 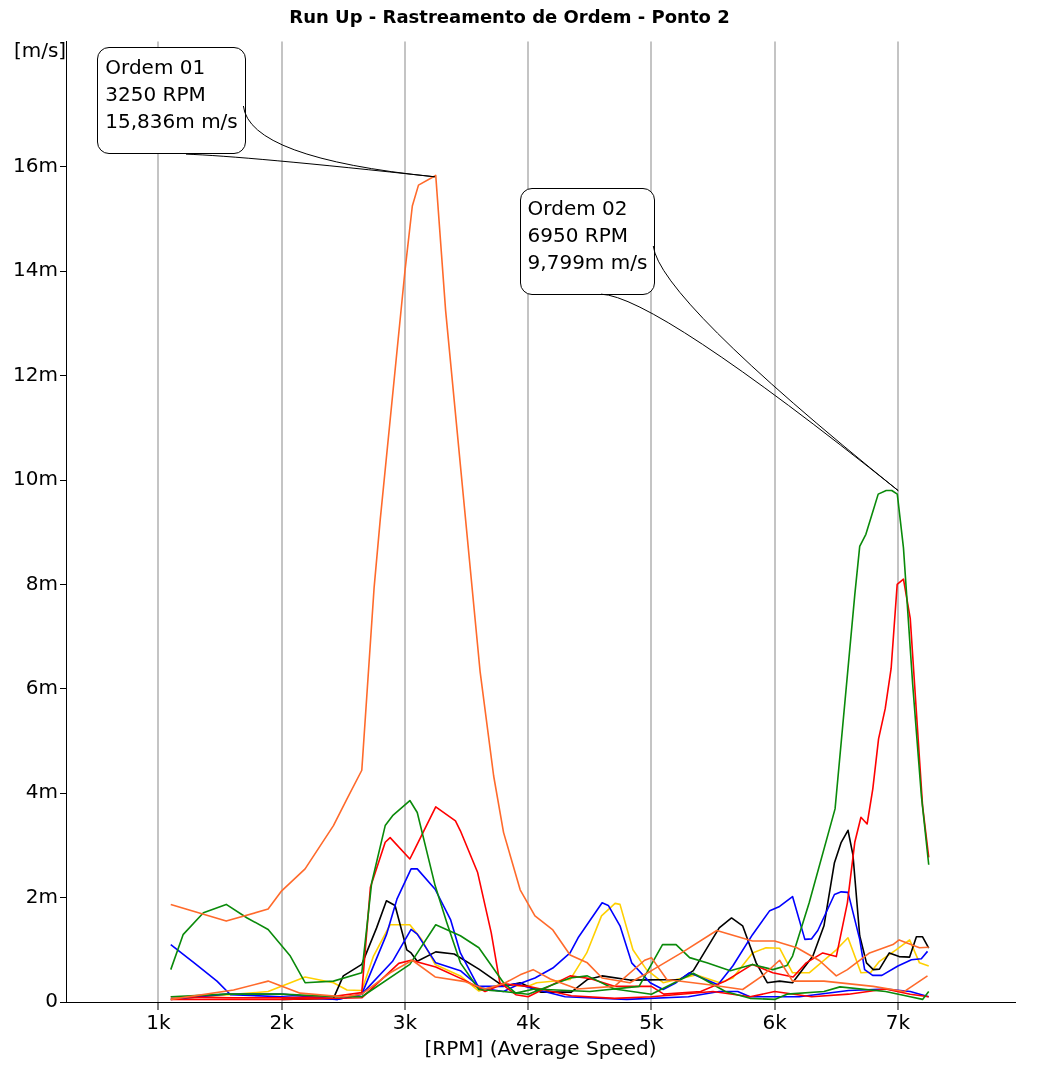 I want to click on y-tick-label: 14m, so click(x=35, y=269).